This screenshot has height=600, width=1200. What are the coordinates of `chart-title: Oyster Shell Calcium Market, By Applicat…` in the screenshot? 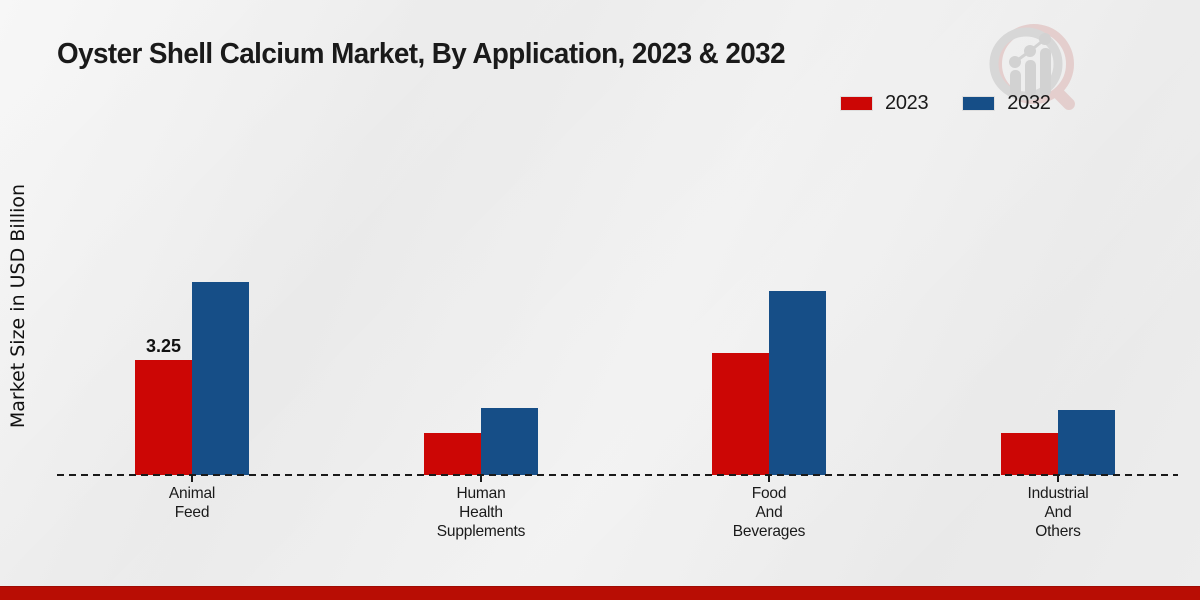 It's located at (421, 54).